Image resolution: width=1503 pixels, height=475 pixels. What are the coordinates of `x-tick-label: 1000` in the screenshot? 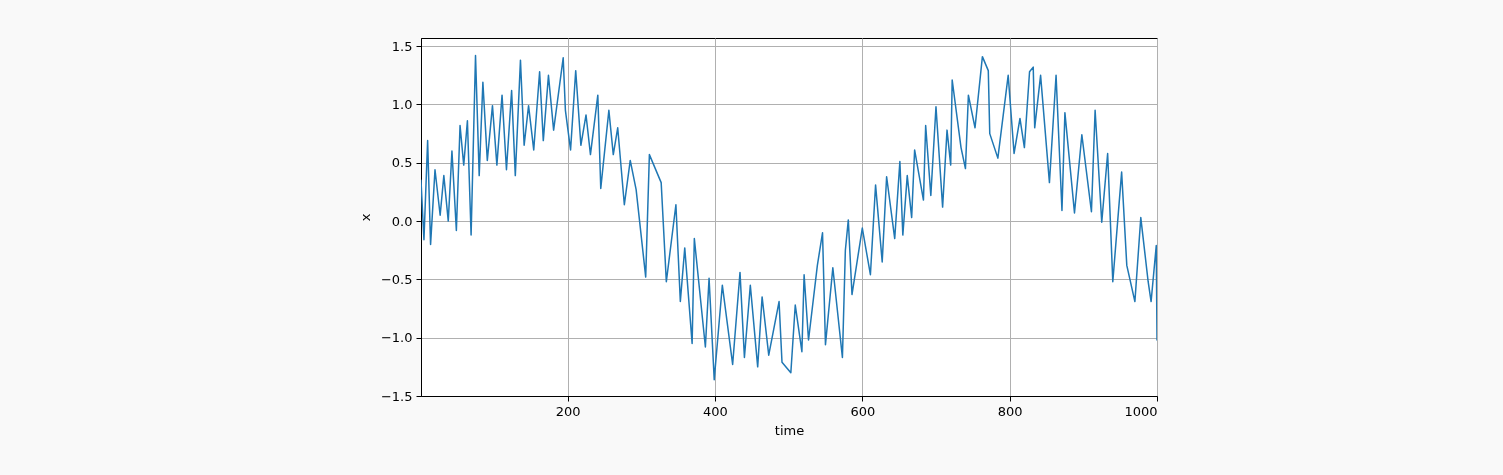 It's located at (1141, 411).